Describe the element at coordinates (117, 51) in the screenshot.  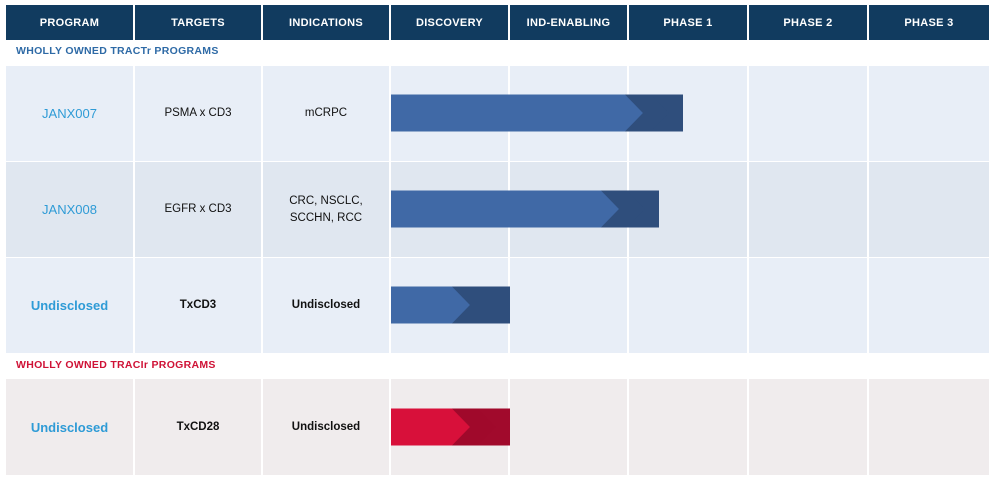
I see `section-label-tractr: WHOLLY OWNED TRACTr PROGRAMS` at that location.